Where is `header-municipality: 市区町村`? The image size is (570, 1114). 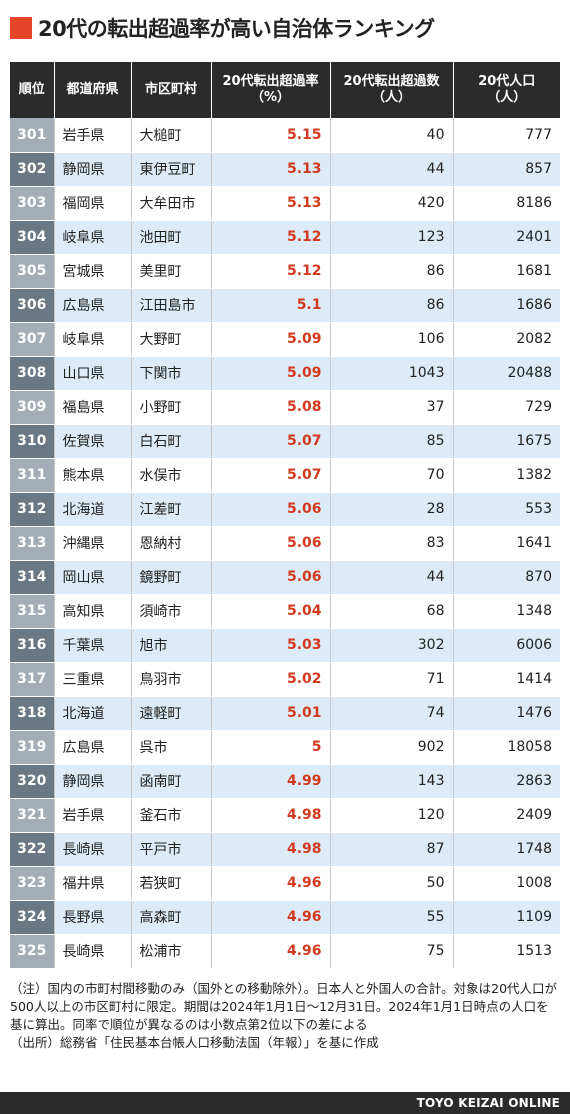 header-municipality: 市区町村 is located at coordinates (170, 90).